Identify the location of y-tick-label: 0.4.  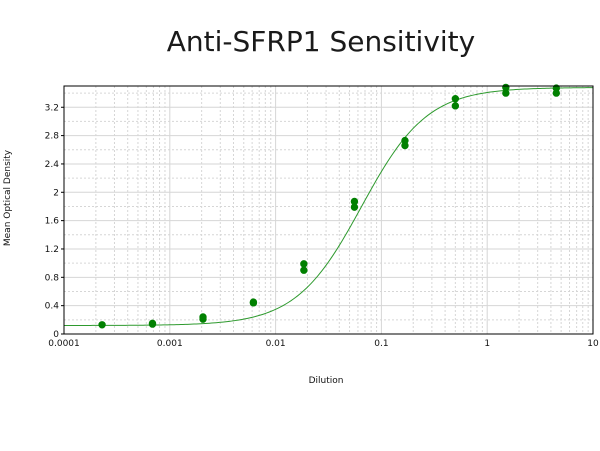
(52, 307).